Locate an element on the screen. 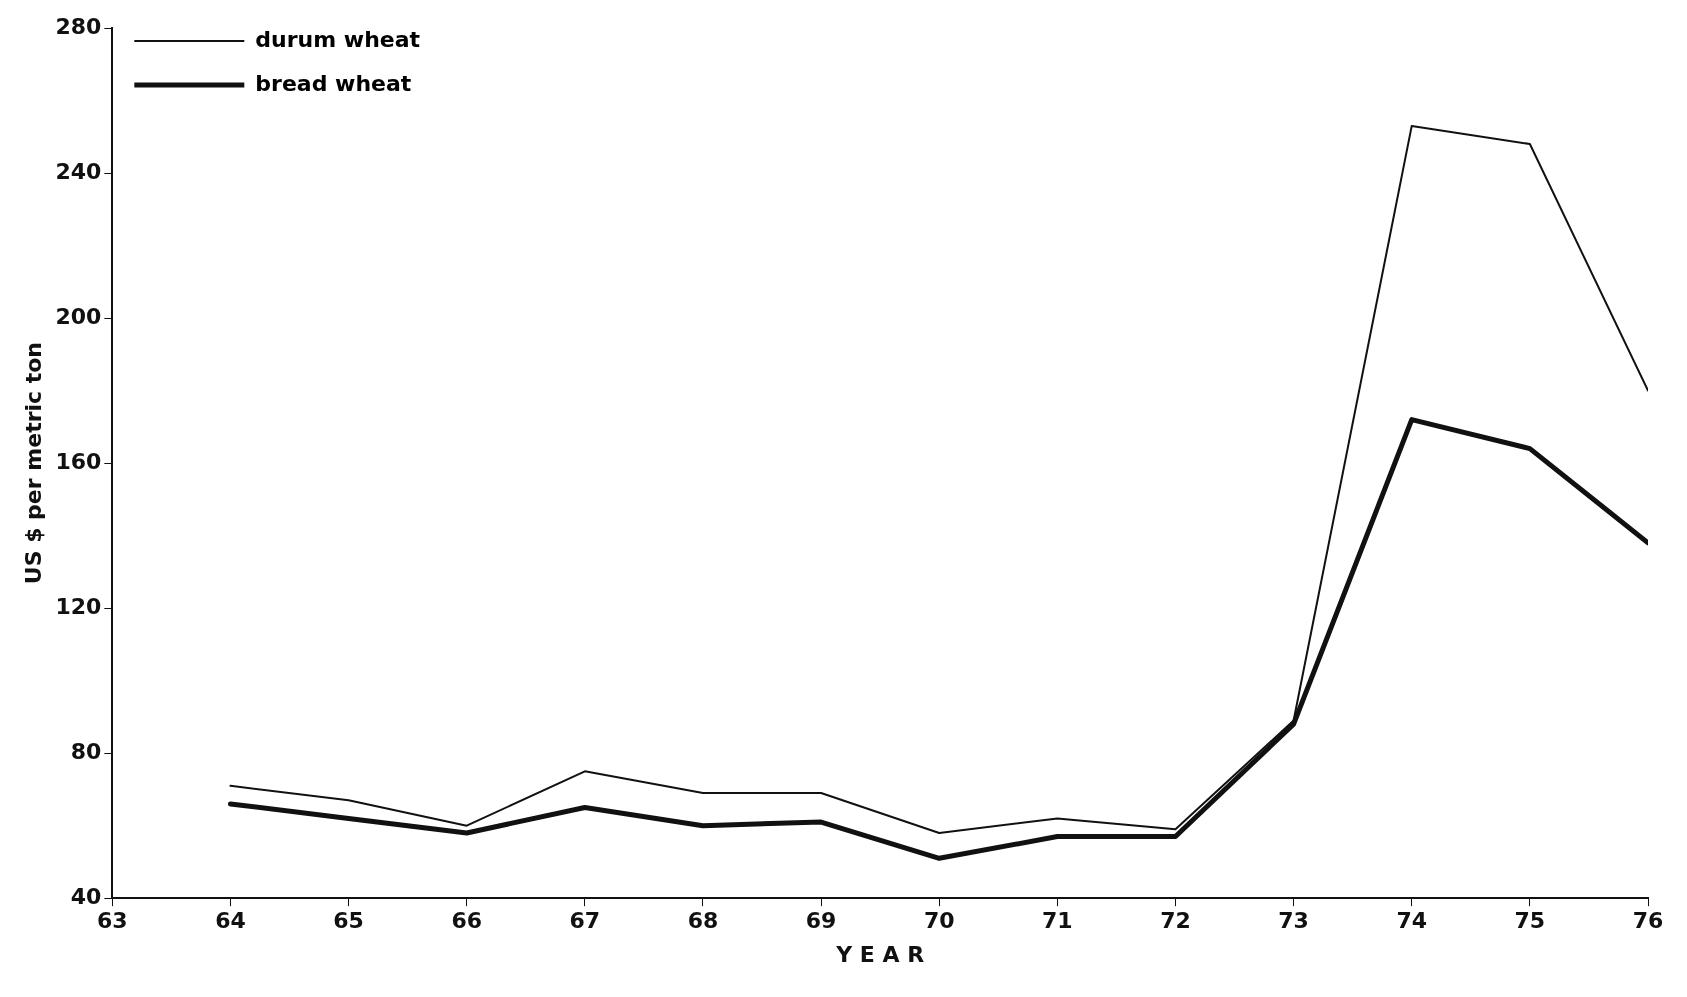  x-tick-label: 76 is located at coordinates (1648, 921).